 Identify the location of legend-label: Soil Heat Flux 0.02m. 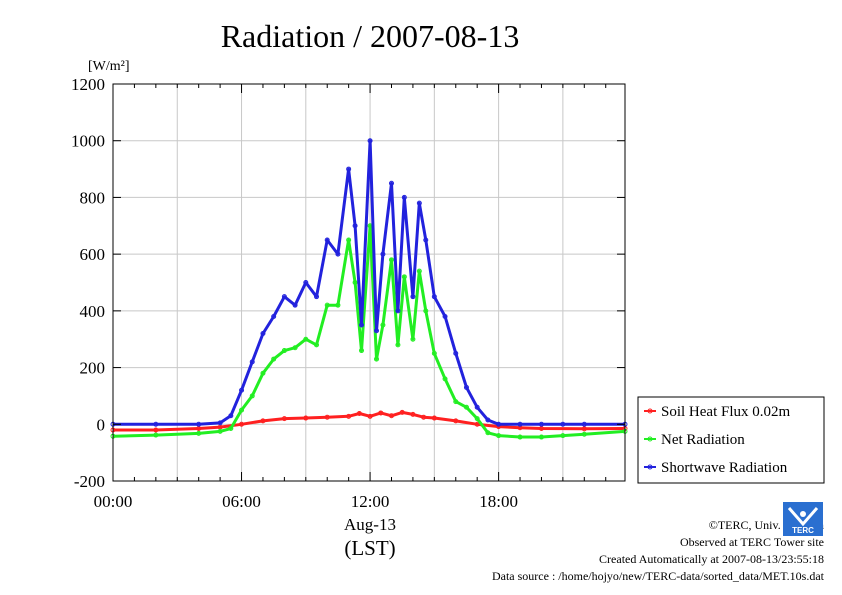
(726, 412).